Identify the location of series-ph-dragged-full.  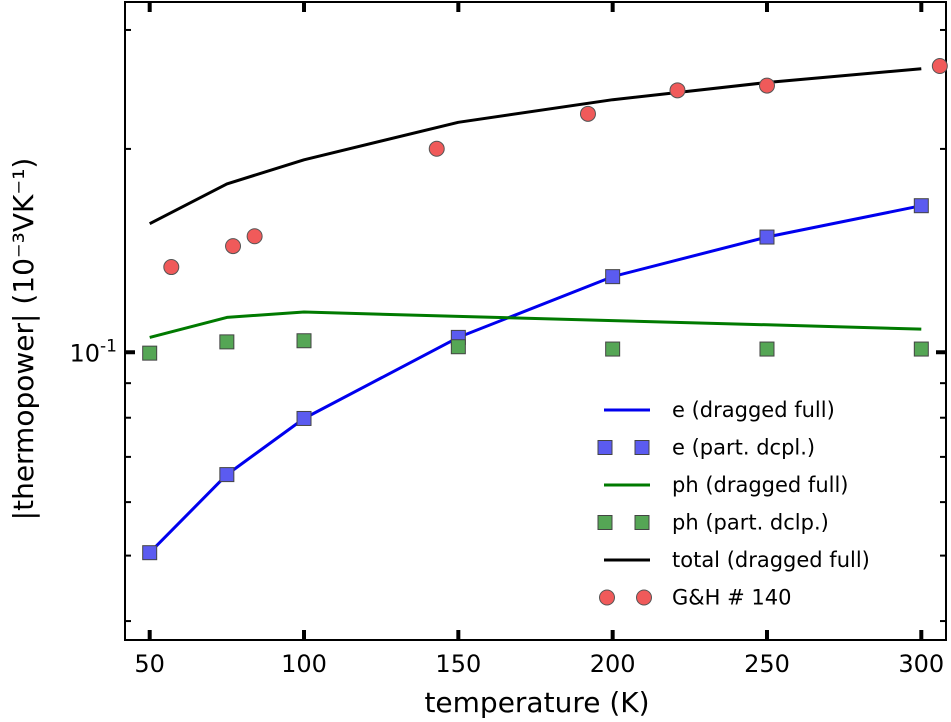
(535, 324).